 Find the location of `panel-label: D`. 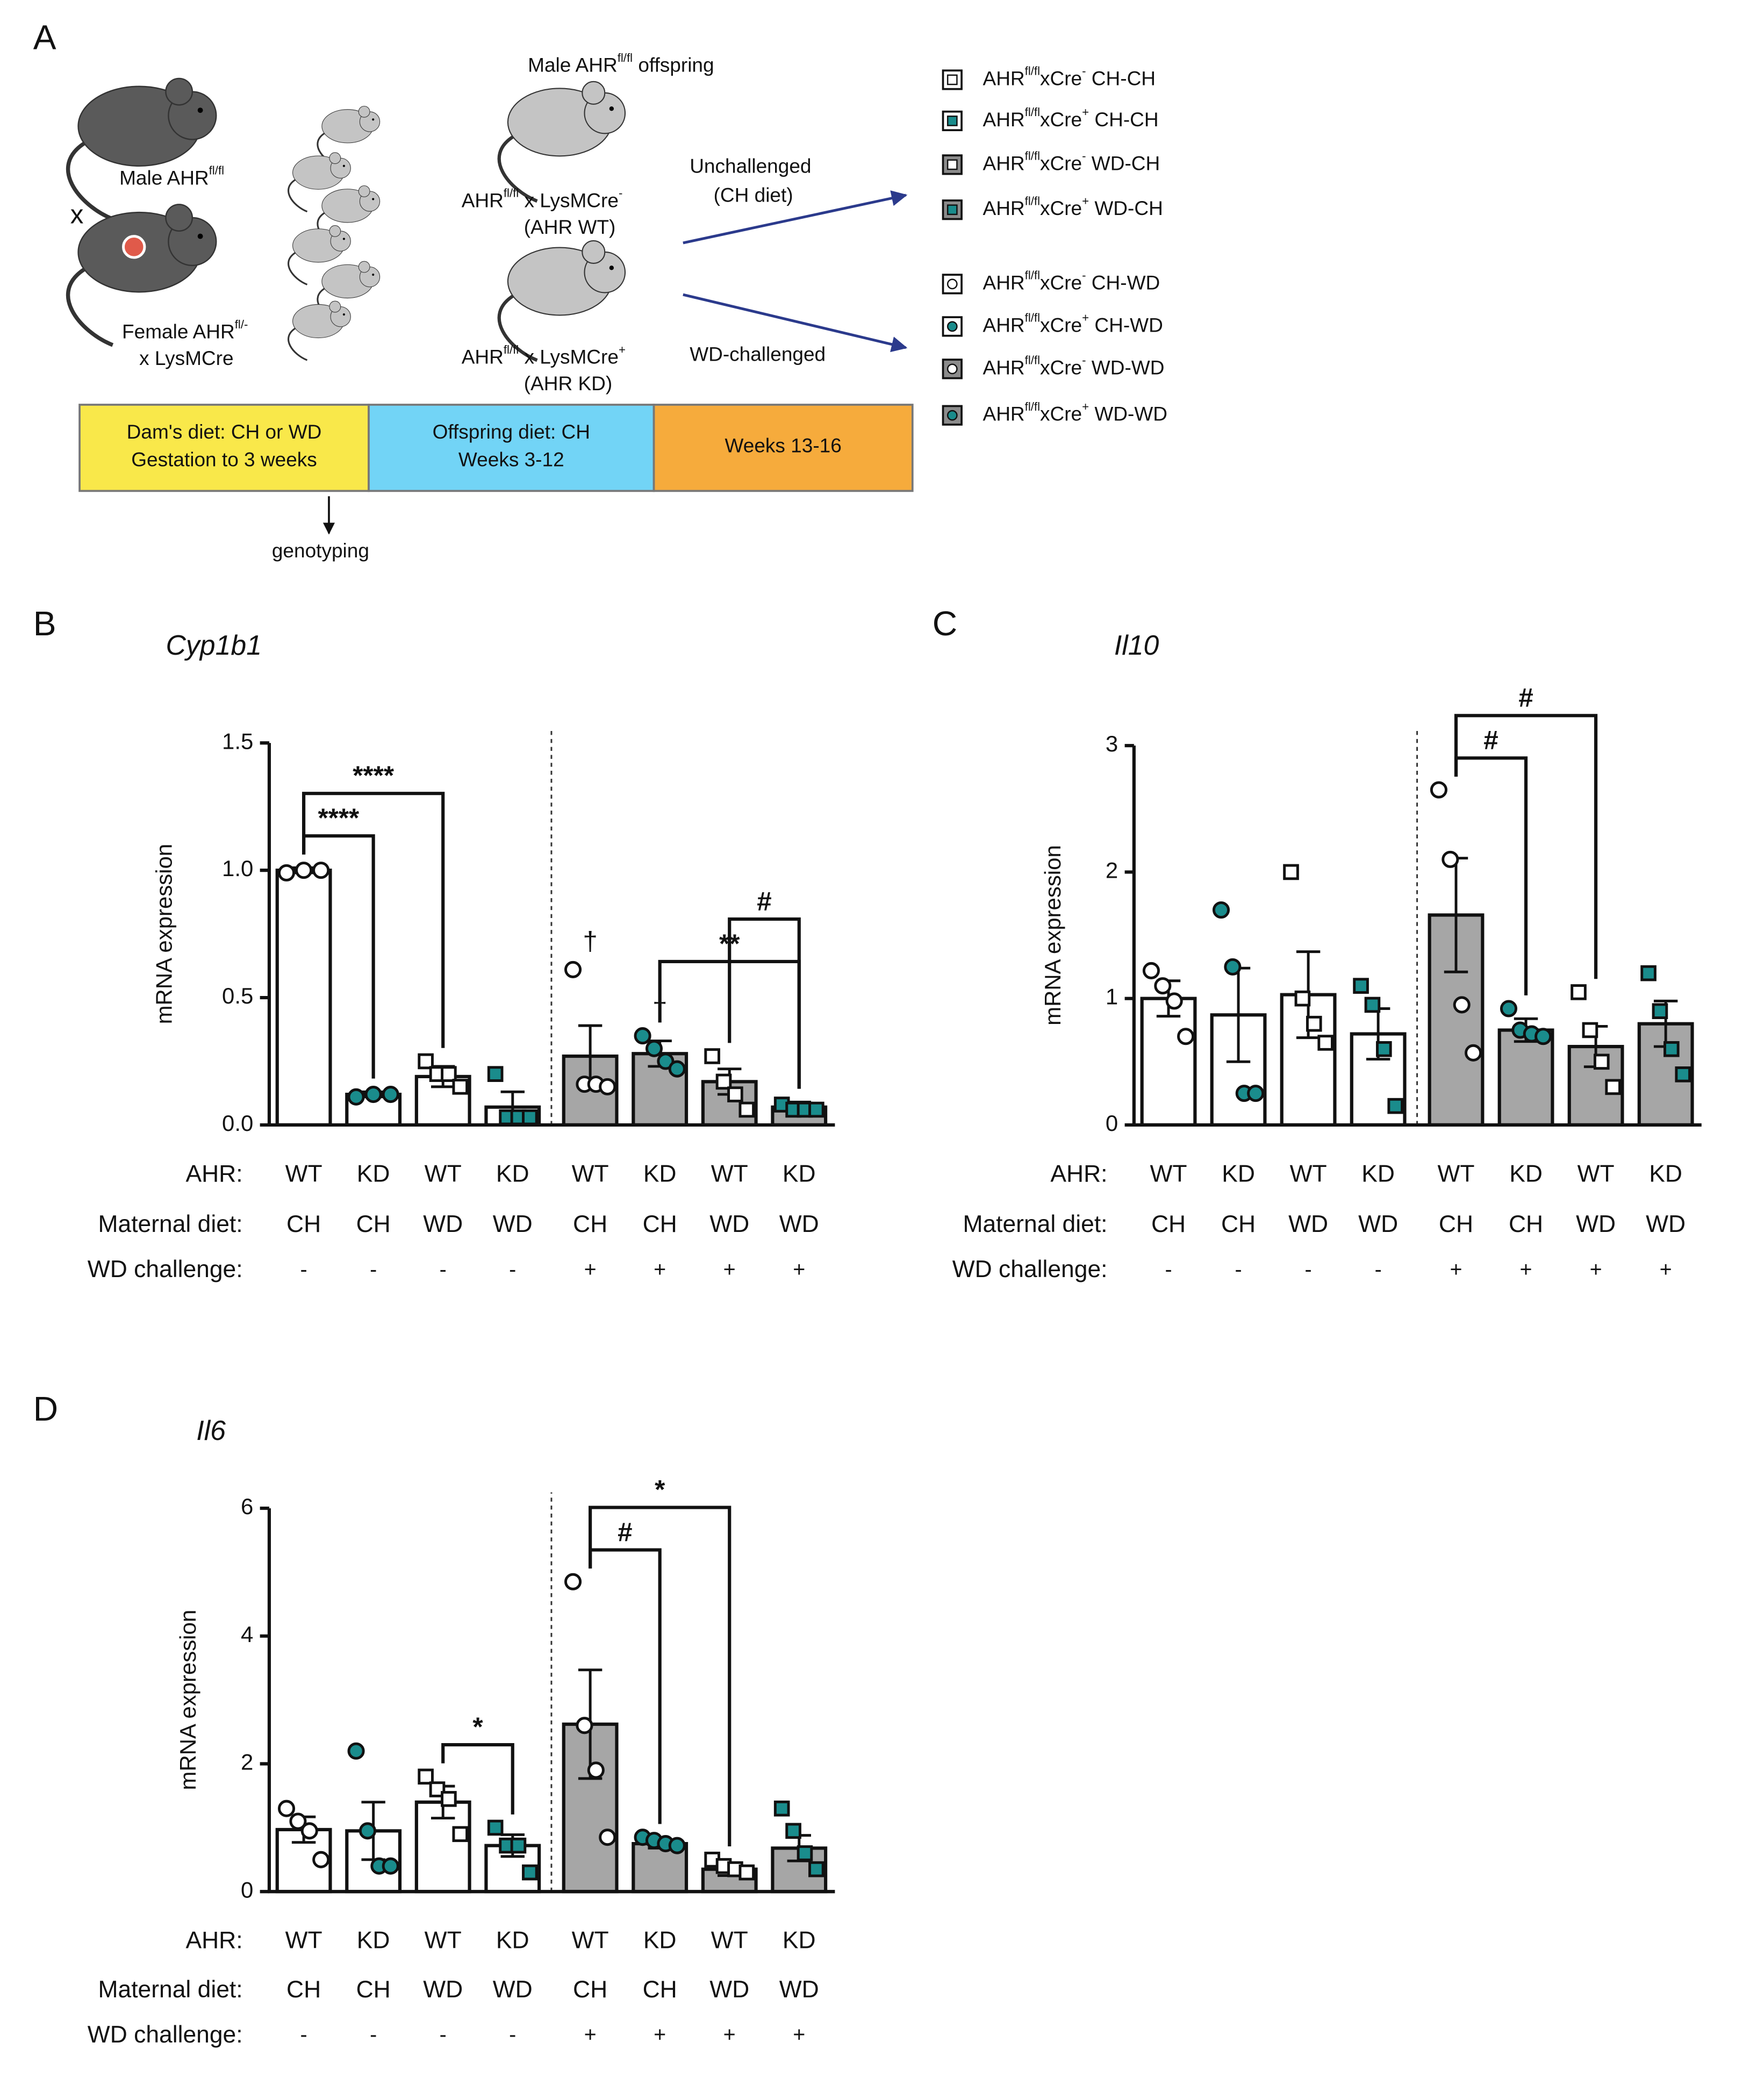

panel-label: D is located at coordinates (45, 1408).